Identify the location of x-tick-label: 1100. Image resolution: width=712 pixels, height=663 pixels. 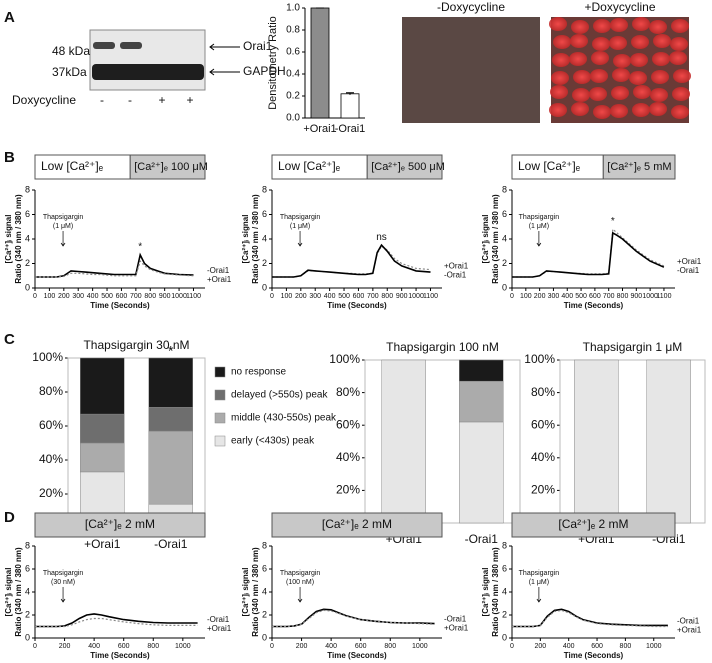
(430, 296).